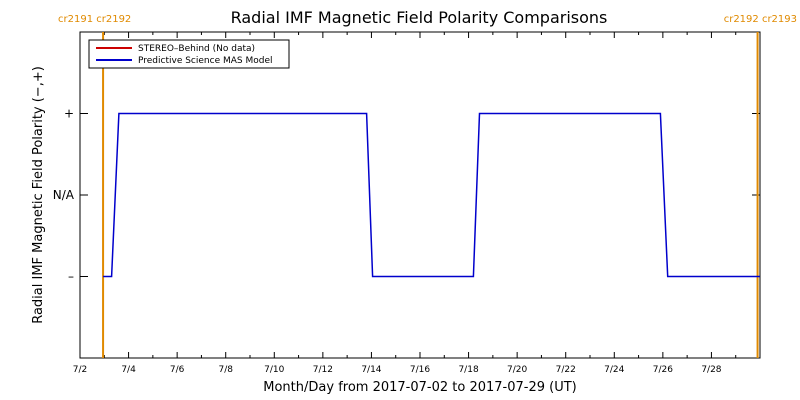 The image size is (800, 400). I want to click on x-tick-label: 7/22, so click(566, 370).